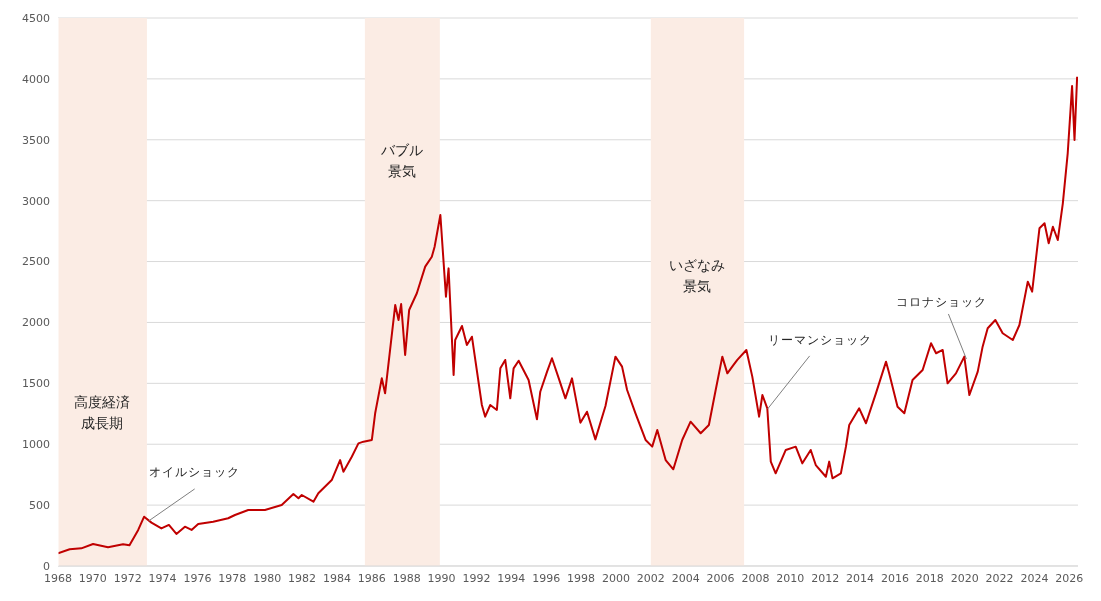 This screenshot has width=1101, height=601. Describe the element at coordinates (929, 578) in the screenshot. I see `x-tick-label: 2018` at that location.